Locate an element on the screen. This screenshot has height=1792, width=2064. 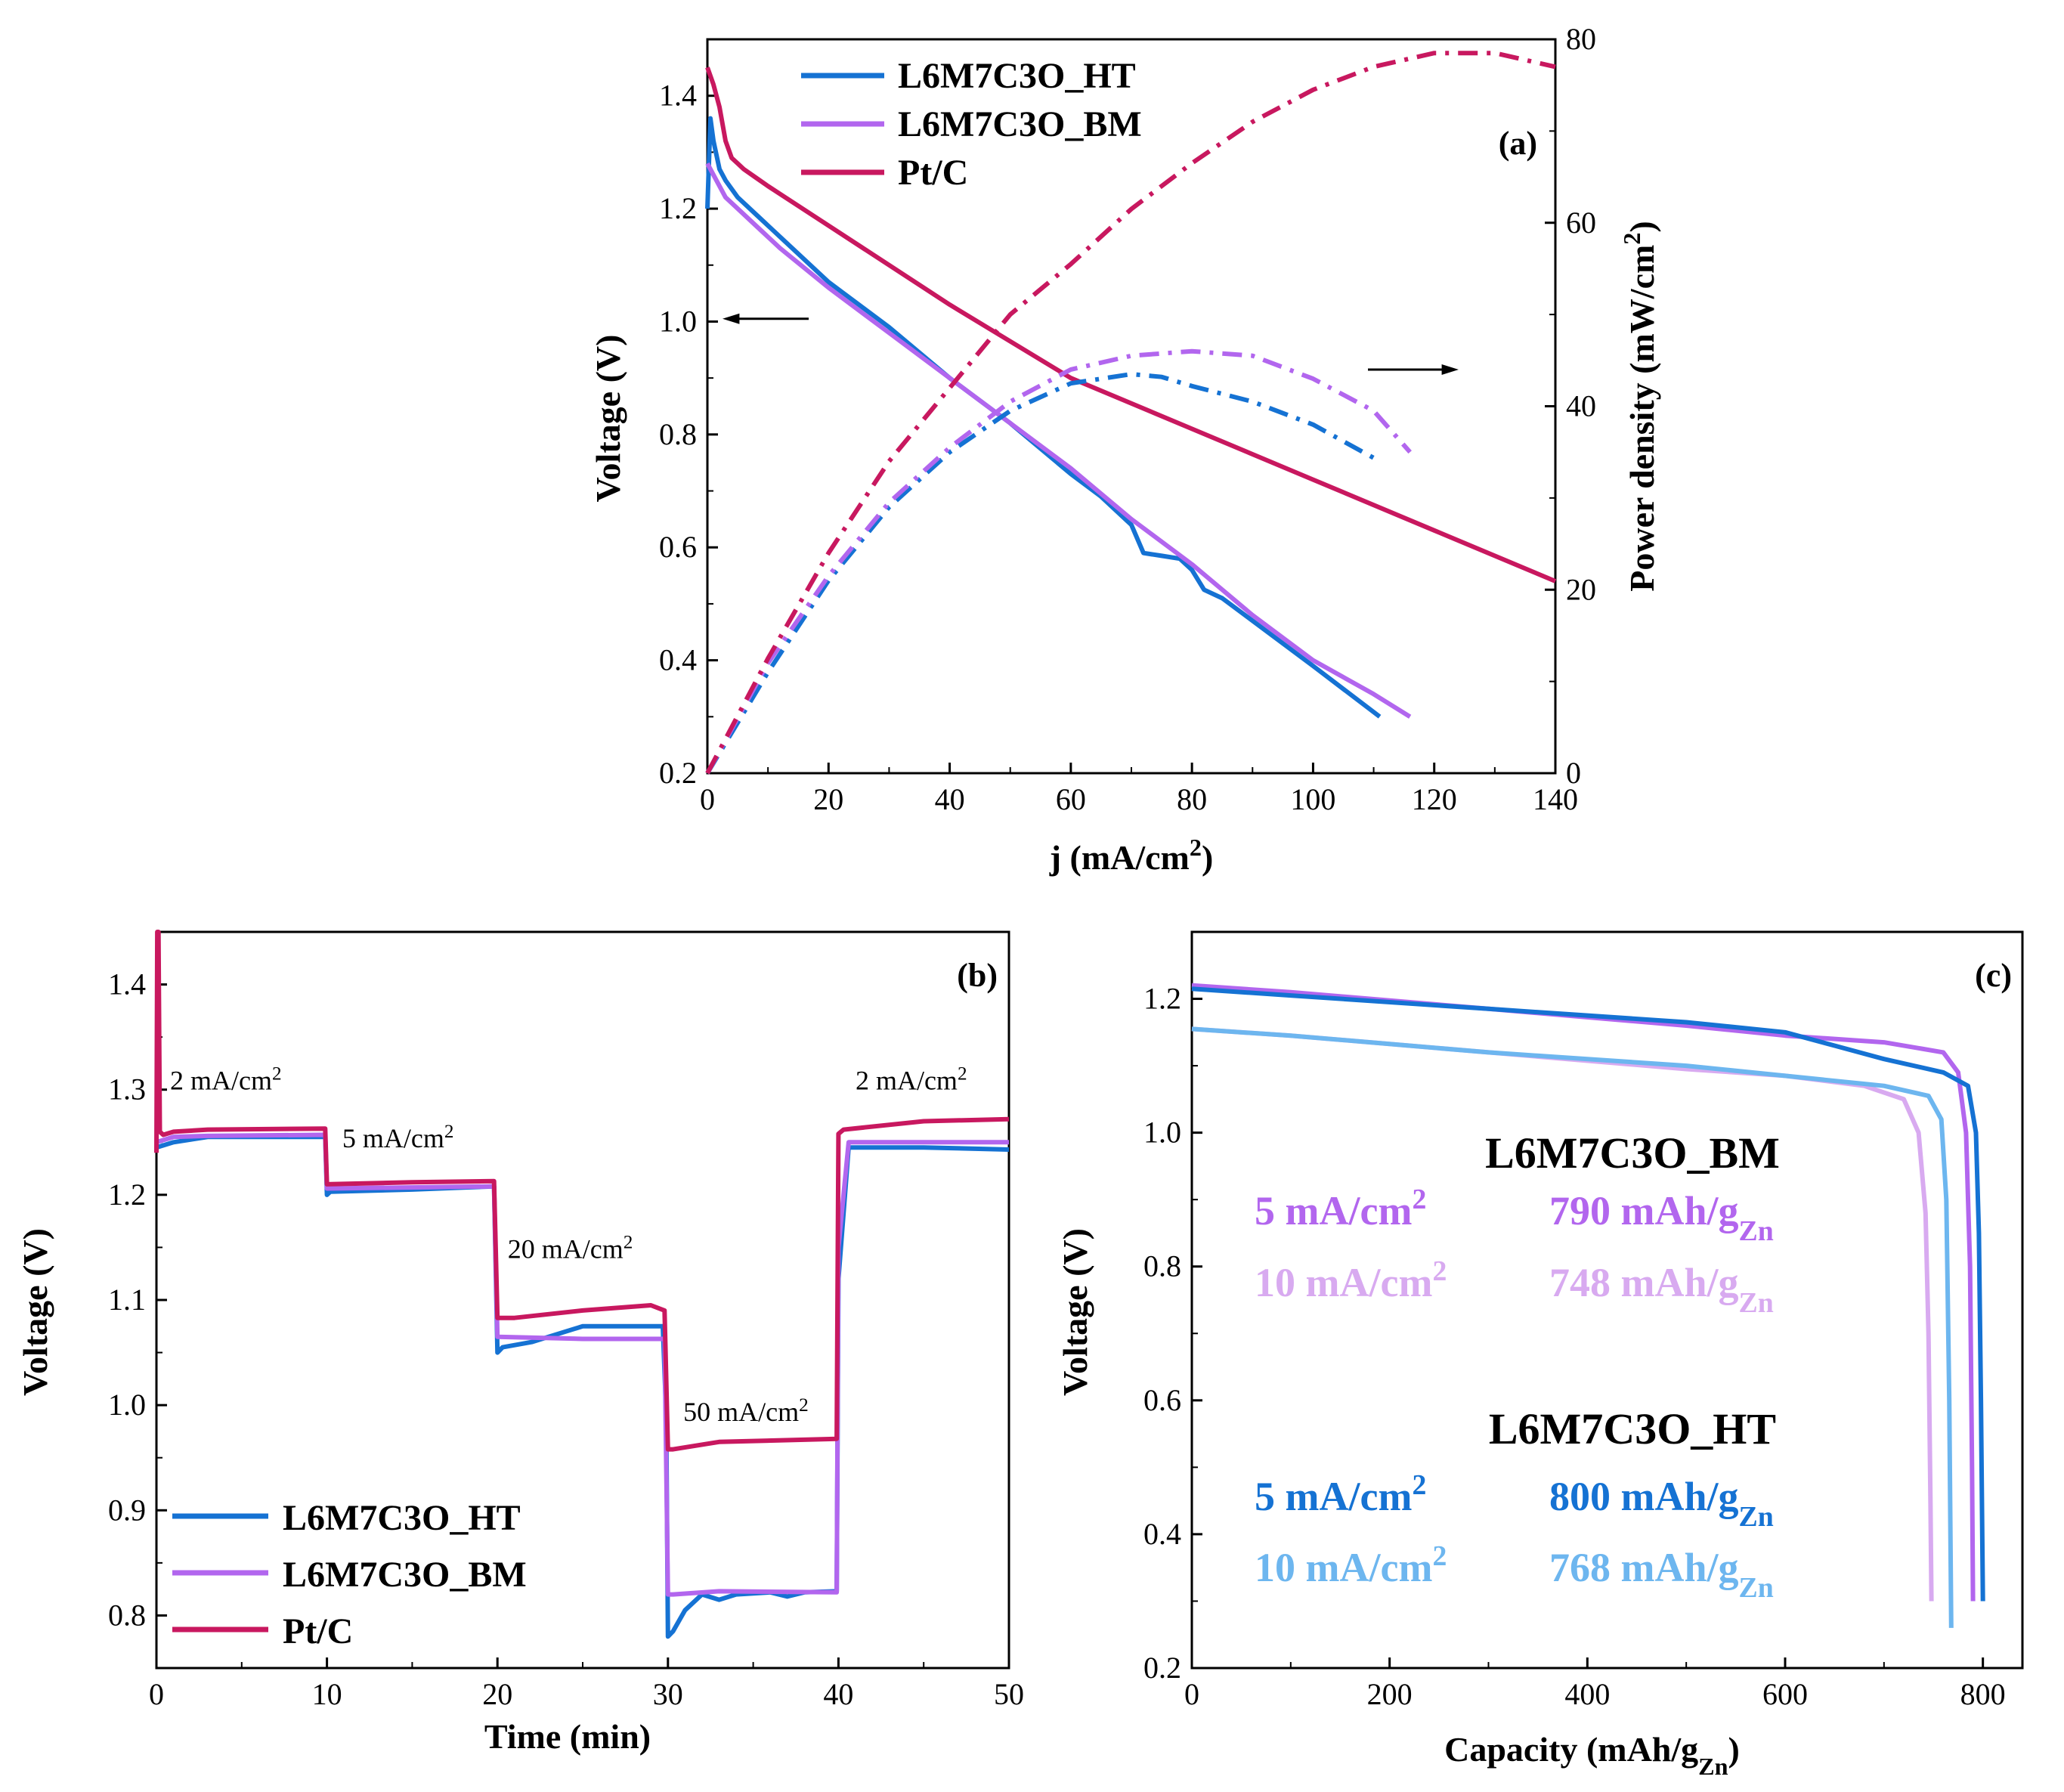
legend-label: L6M7C3O_BM is located at coordinates (405, 1575).